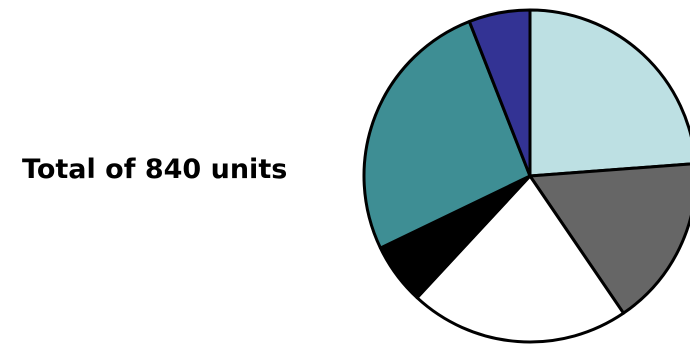 The height and width of the screenshot is (344, 690). Describe the element at coordinates (155, 169) in the screenshot. I see `total-units-label: Total of 840 units` at that location.